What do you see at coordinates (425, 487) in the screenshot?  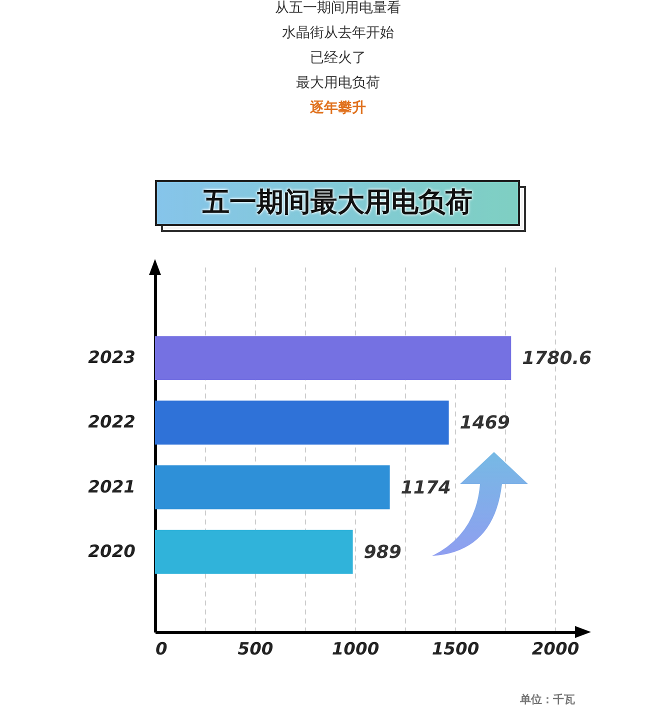 I see `data-label: 1174` at bounding box center [425, 487].